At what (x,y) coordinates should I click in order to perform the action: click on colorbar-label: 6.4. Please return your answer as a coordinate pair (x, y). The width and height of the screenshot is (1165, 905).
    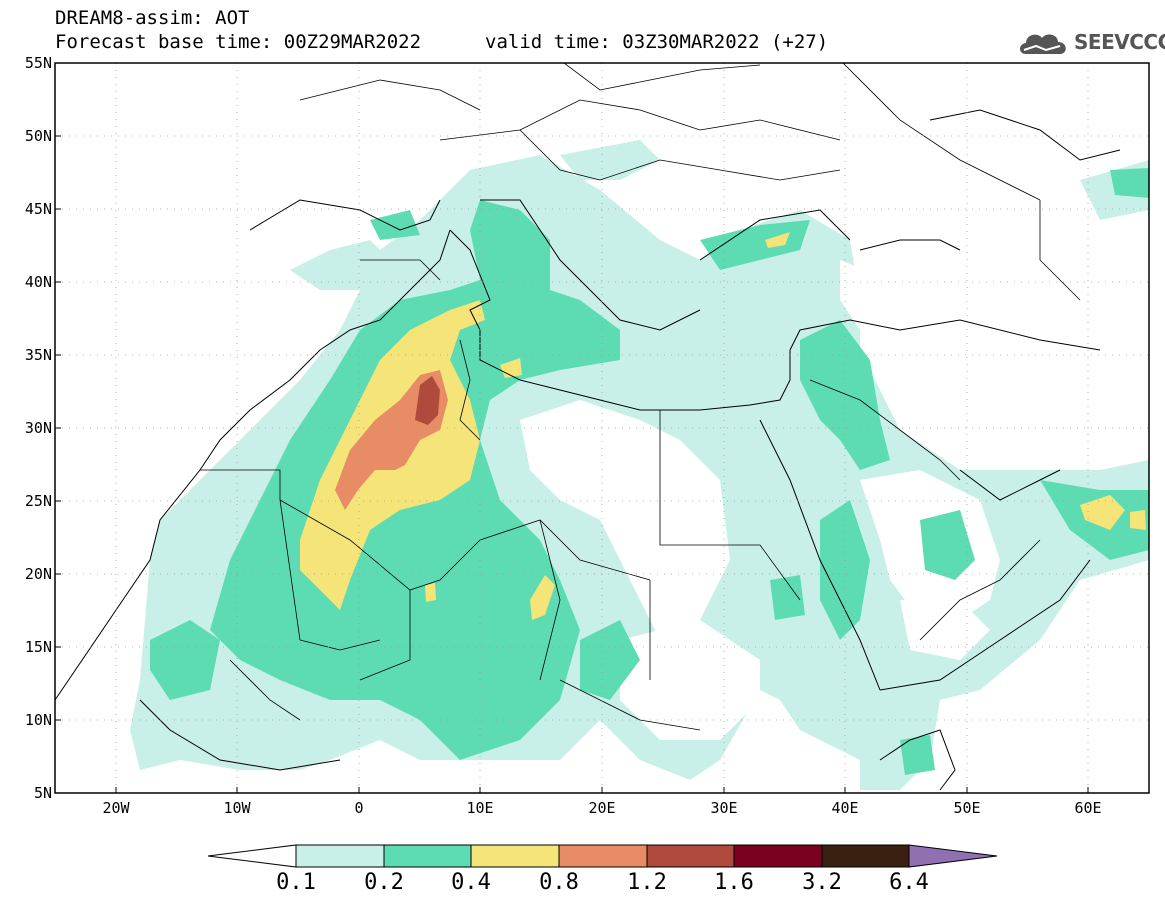
    Looking at the image, I should click on (909, 882).